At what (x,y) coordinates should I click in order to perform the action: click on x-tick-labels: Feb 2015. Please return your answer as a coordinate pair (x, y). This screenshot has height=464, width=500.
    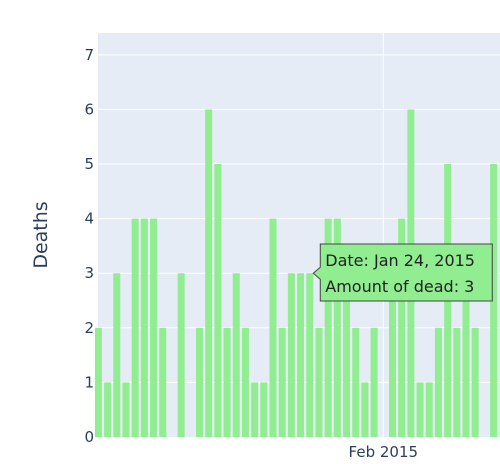
    Looking at the image, I should click on (384, 452).